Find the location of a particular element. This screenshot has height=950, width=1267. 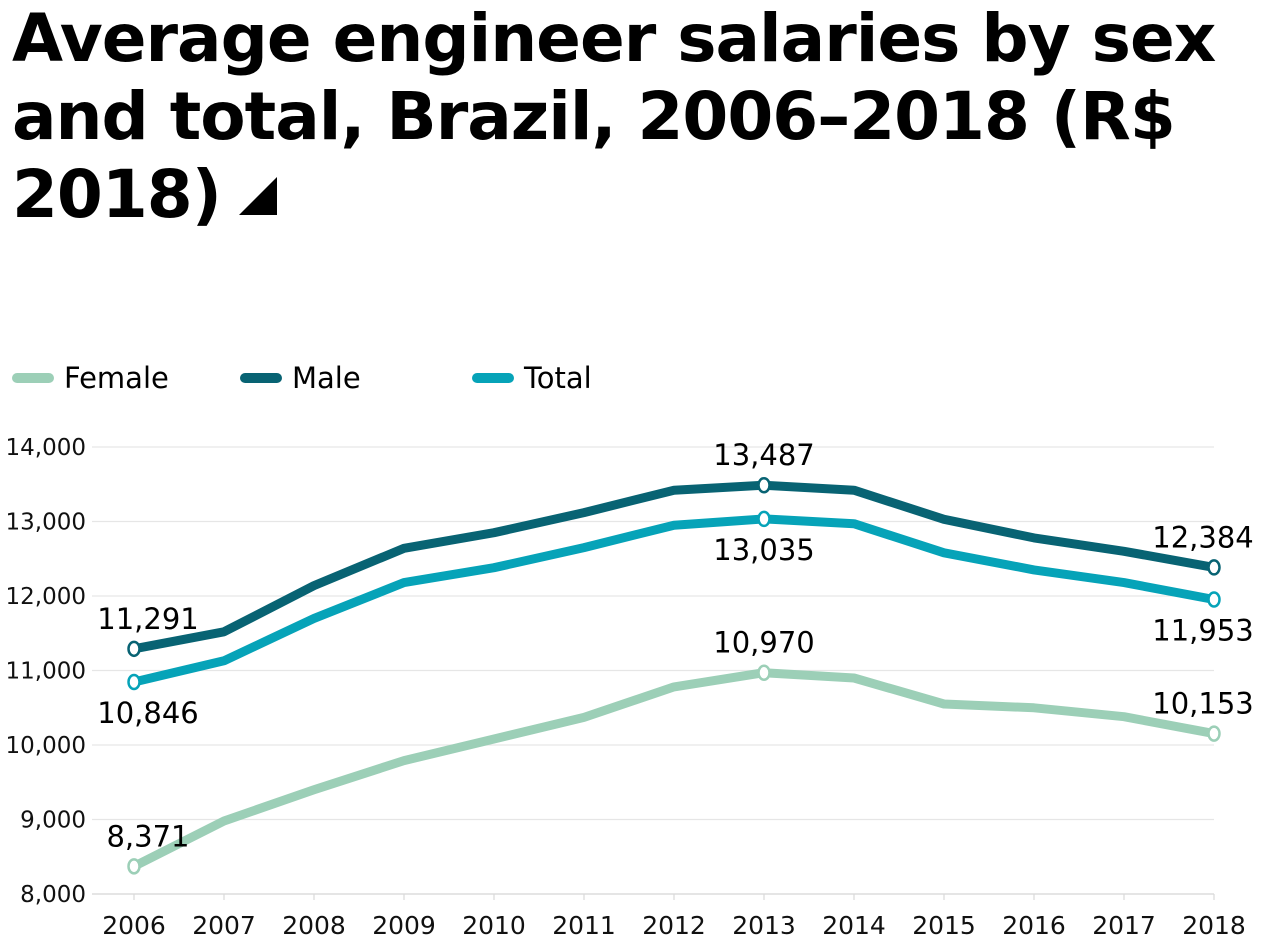

data-label-female-2006: 8,371 is located at coordinates (147, 836).